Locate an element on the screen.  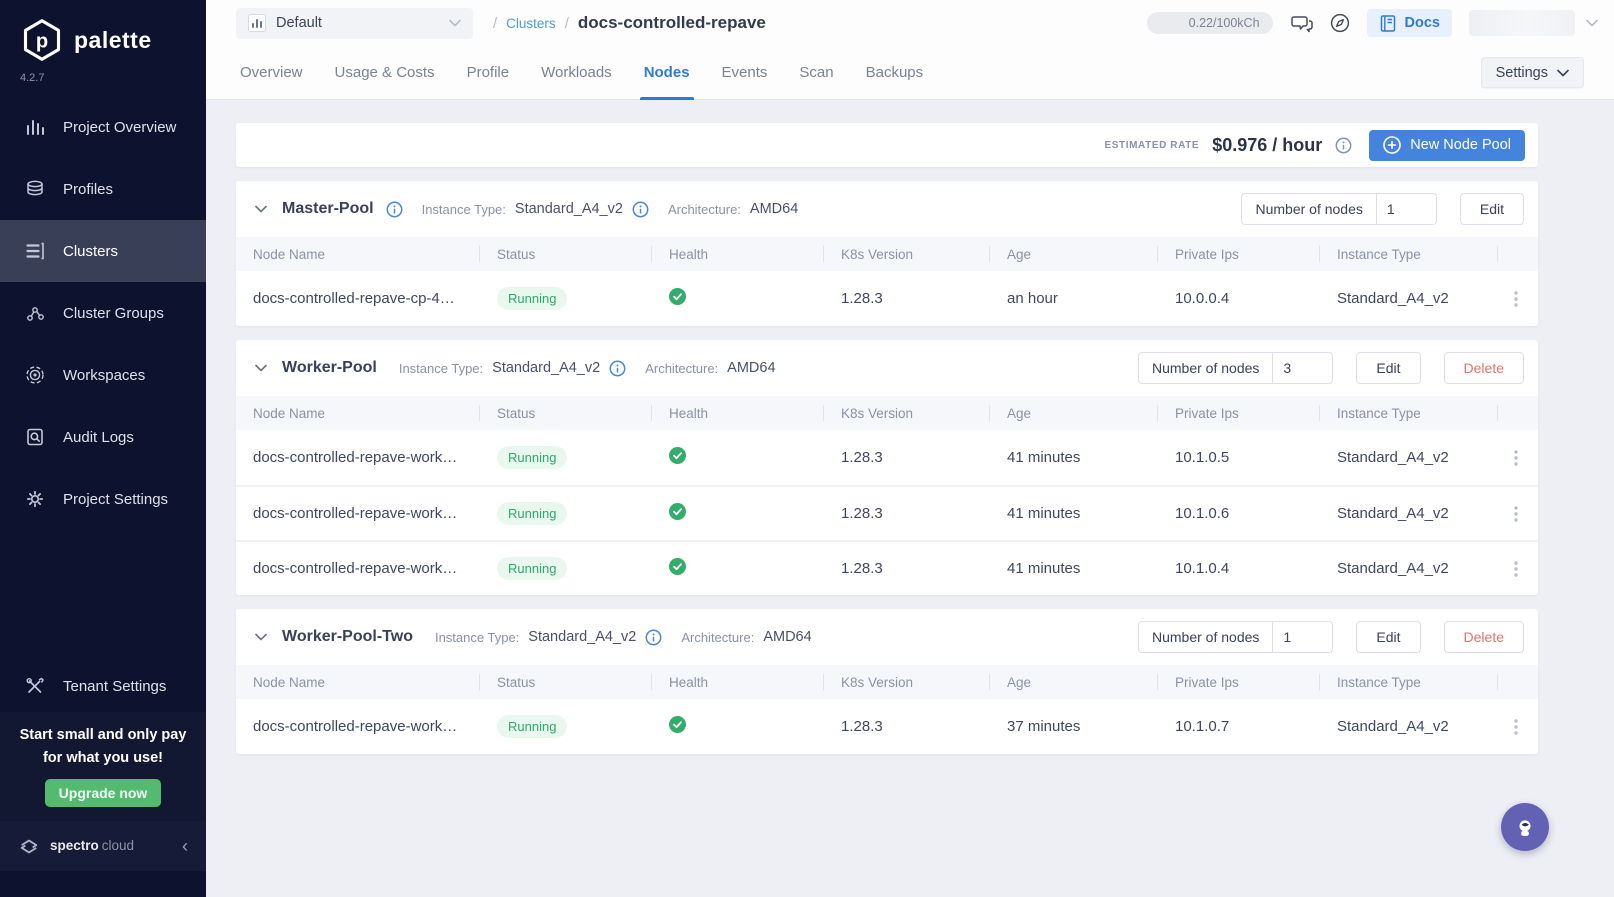
project-selector: Default is located at coordinates (354, 23).